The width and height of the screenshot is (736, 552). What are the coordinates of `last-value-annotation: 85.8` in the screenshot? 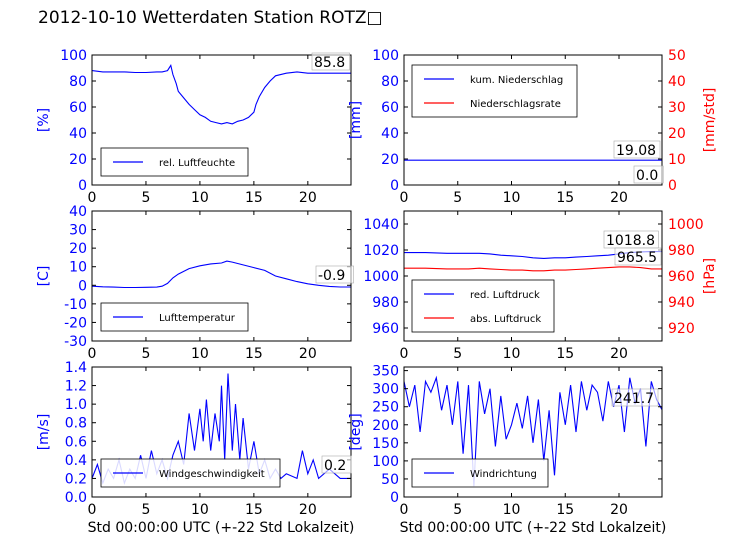 It's located at (329, 63).